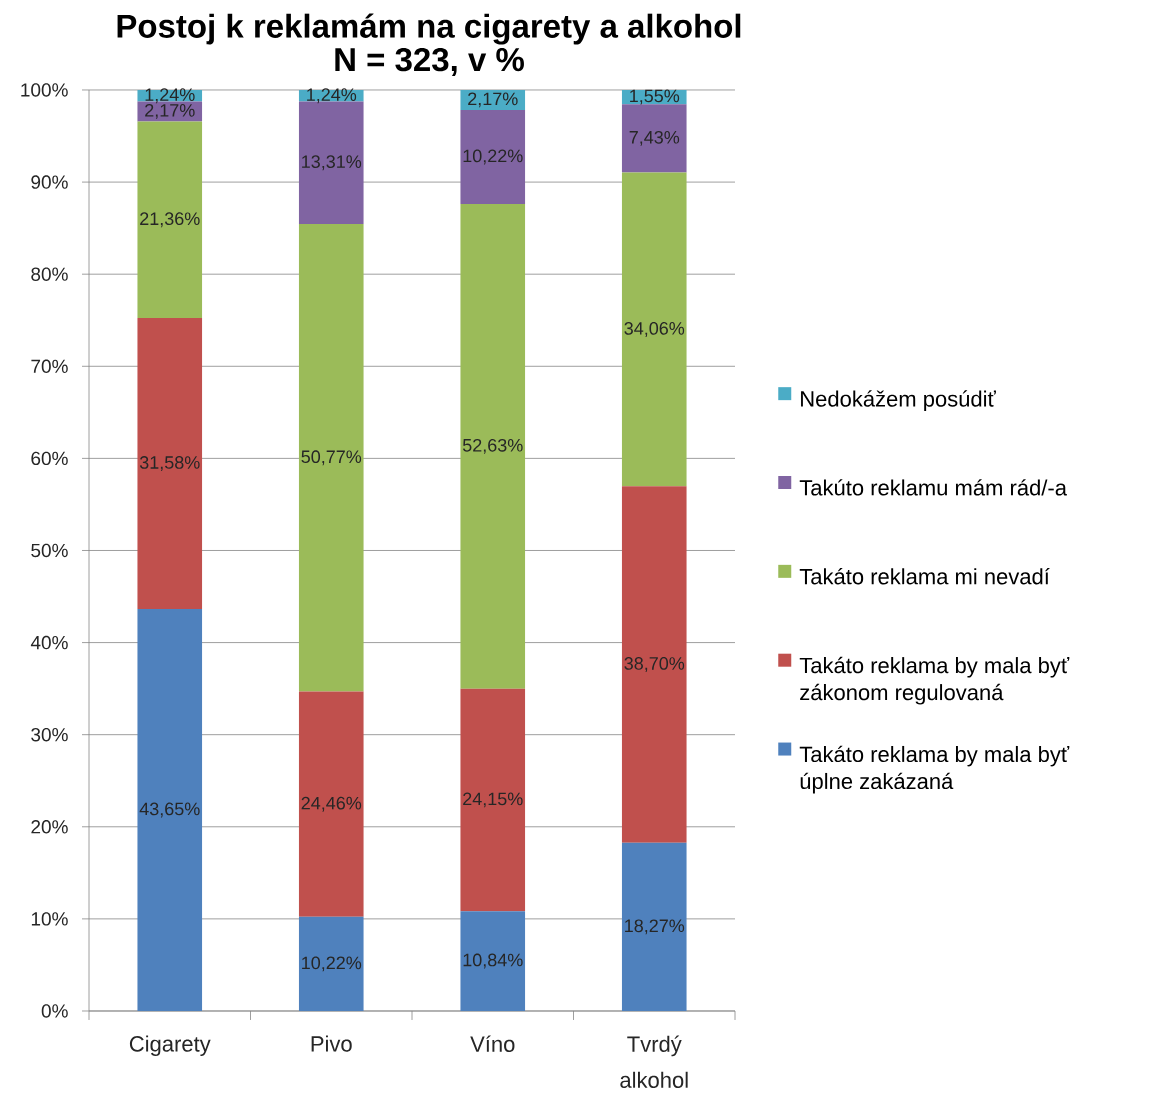 This screenshot has height=1099, width=1156. I want to click on chart-subtitle: N = 323, v %, so click(429, 62).